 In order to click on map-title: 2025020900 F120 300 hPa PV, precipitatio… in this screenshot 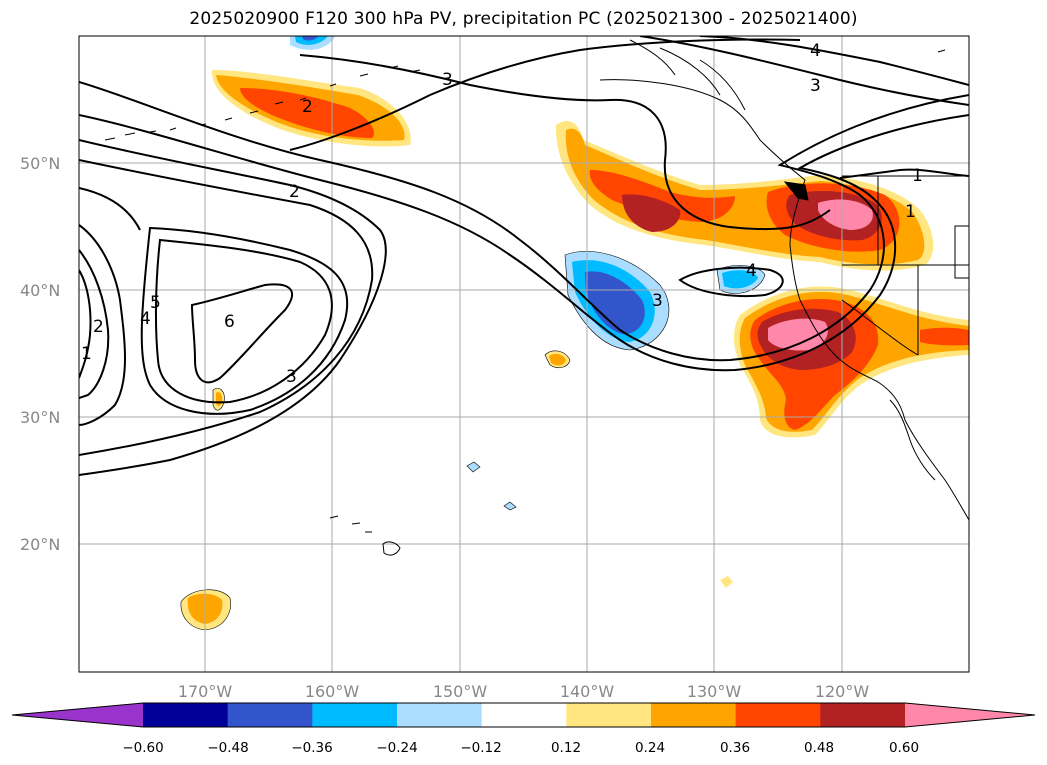, I will do `click(523, 19)`.